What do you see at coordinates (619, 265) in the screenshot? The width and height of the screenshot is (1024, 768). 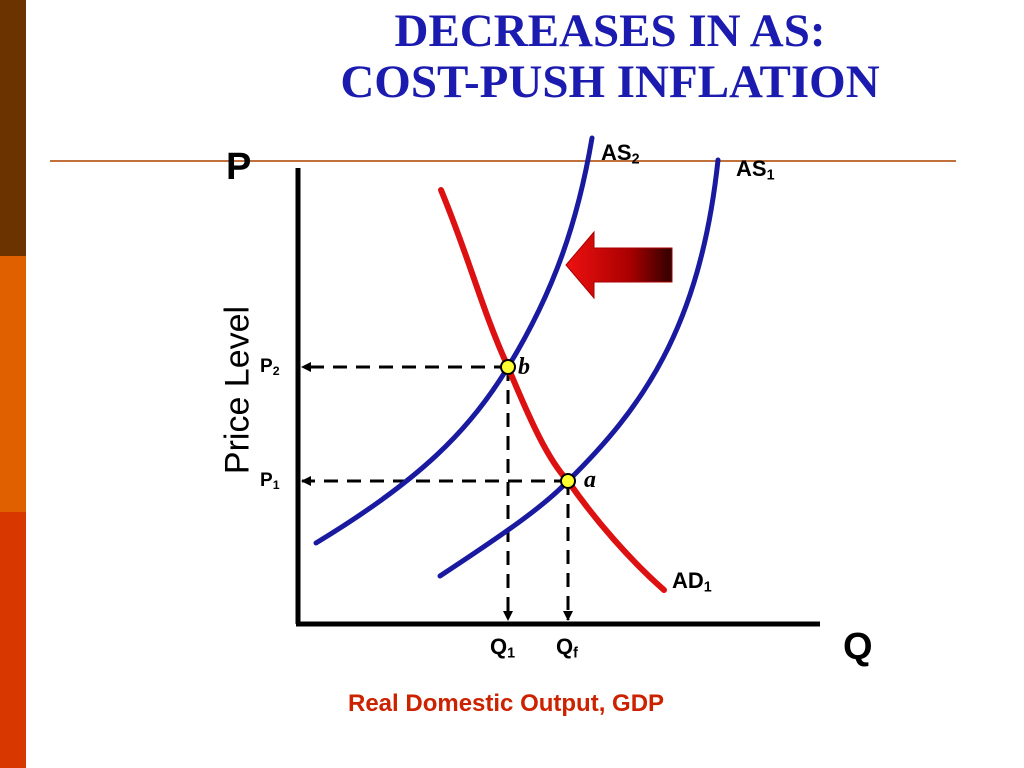 I see `supply-shift-arrow` at bounding box center [619, 265].